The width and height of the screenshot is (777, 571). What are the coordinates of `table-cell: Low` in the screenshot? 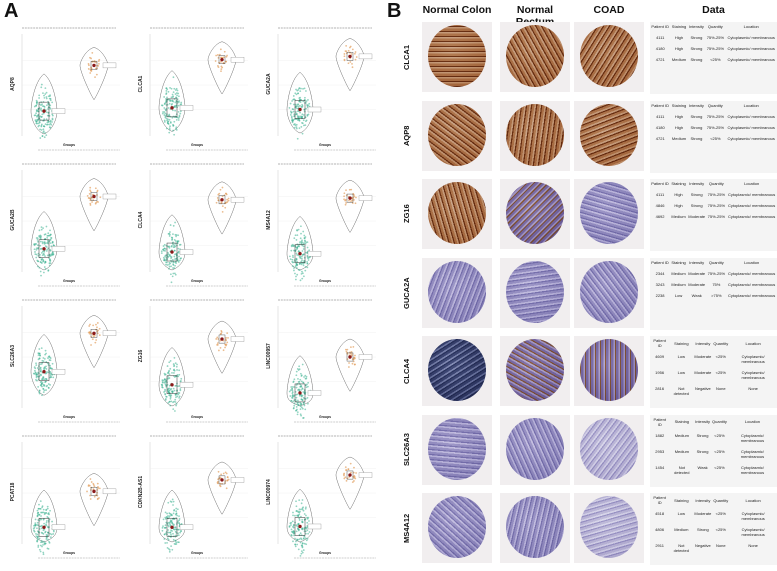 It's located at (678, 295).